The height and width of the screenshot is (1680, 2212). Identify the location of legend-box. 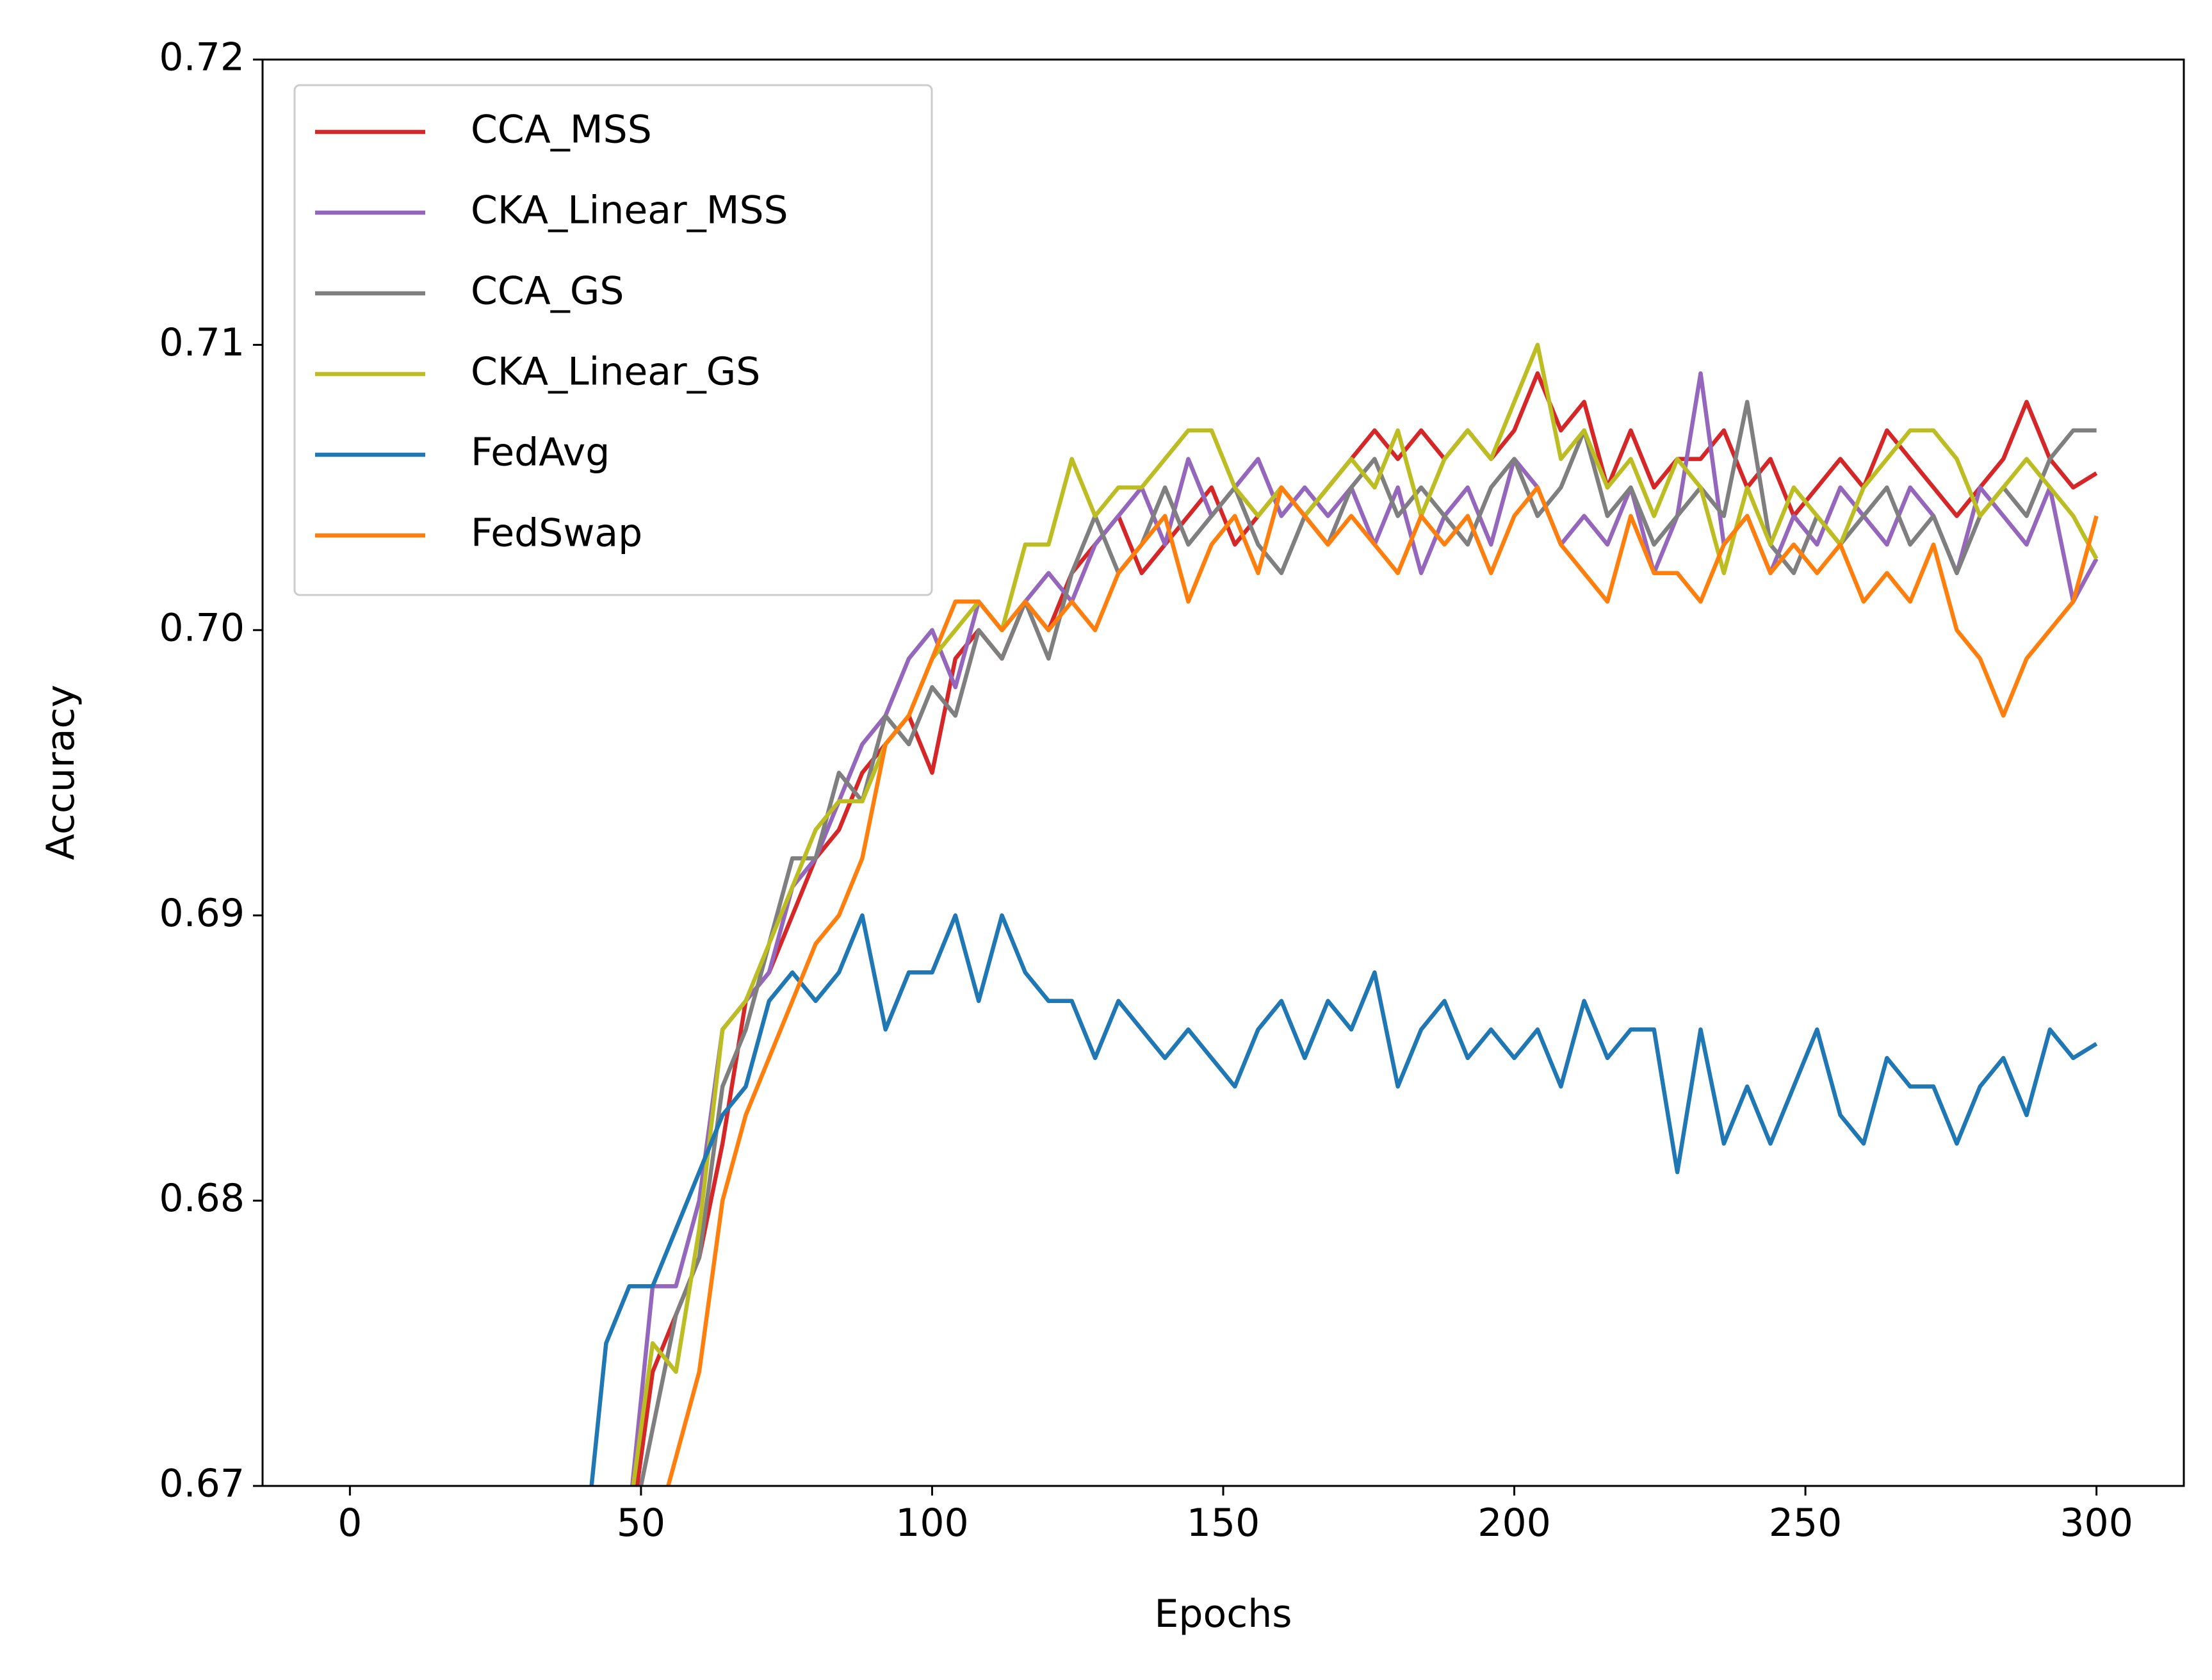
(613, 340).